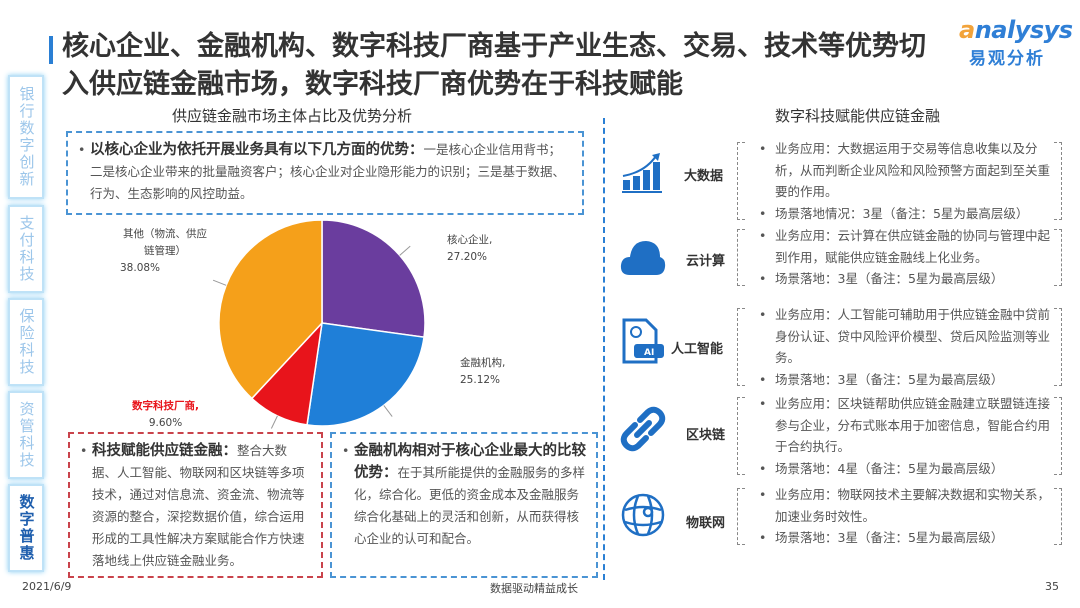  I want to click on analysys-logo: analysys 易观分析, so click(1010, 41).